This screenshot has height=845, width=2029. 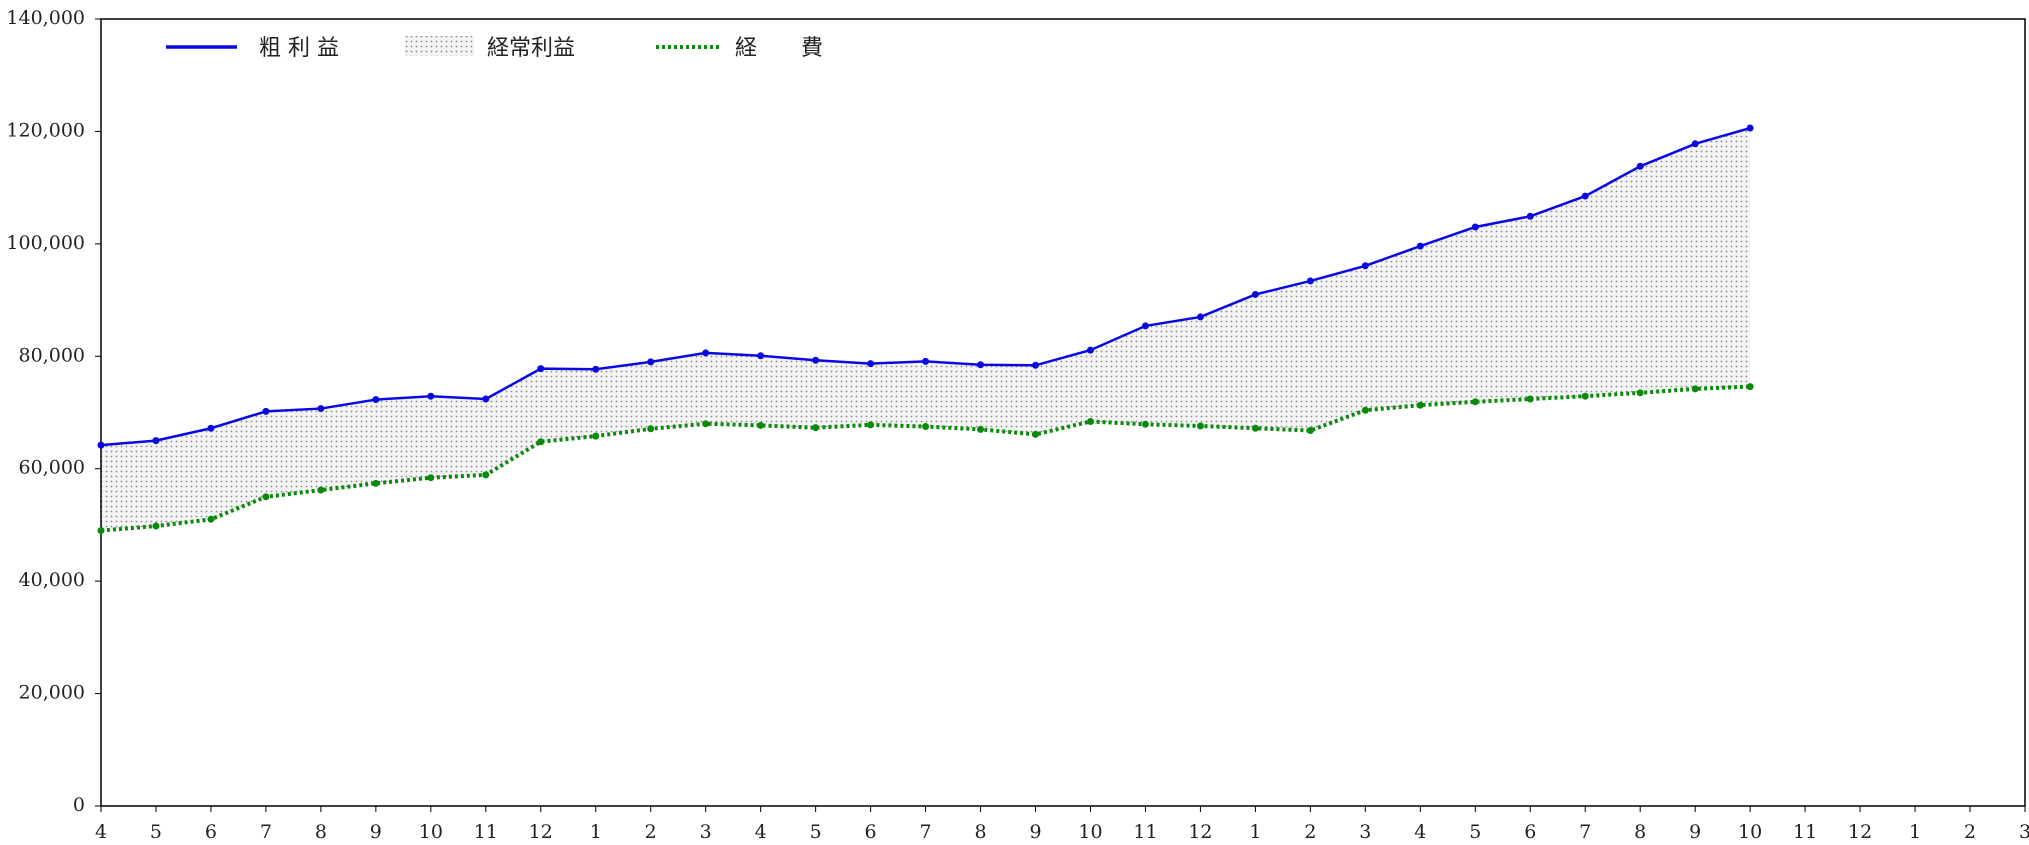 I want to click on legend-label: 粗 利 益, so click(x=299, y=48).